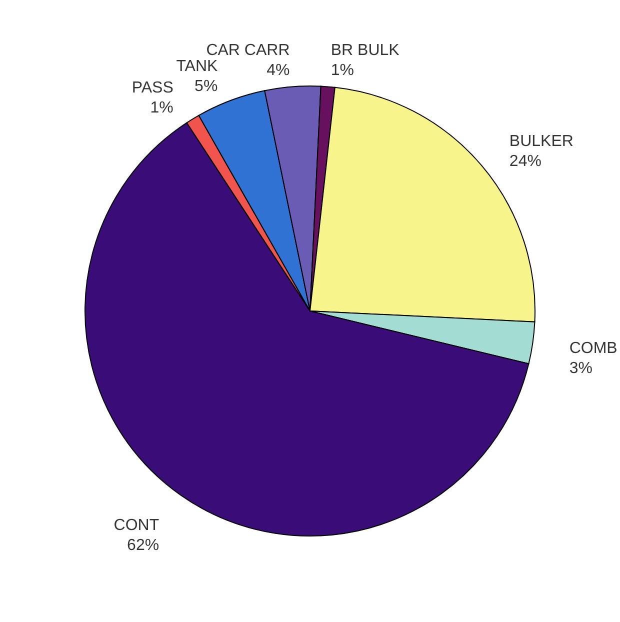 This screenshot has height=622, width=620. I want to click on slice-label: CONT, so click(137, 525).